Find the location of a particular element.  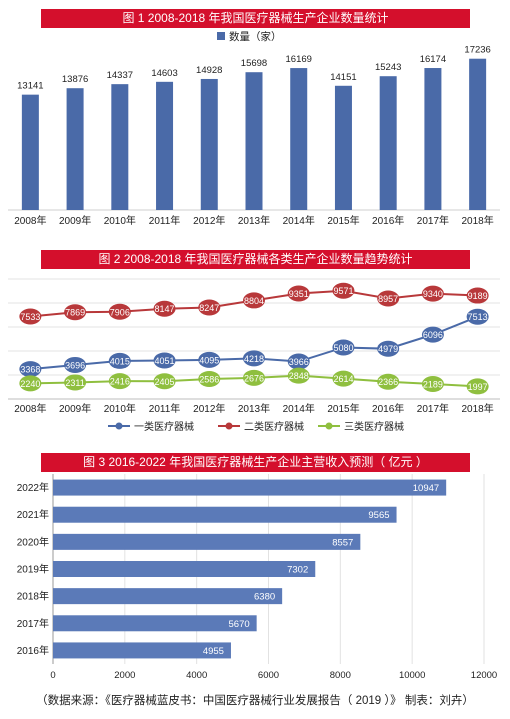

x-tick-label: 10000 is located at coordinates (412, 675).